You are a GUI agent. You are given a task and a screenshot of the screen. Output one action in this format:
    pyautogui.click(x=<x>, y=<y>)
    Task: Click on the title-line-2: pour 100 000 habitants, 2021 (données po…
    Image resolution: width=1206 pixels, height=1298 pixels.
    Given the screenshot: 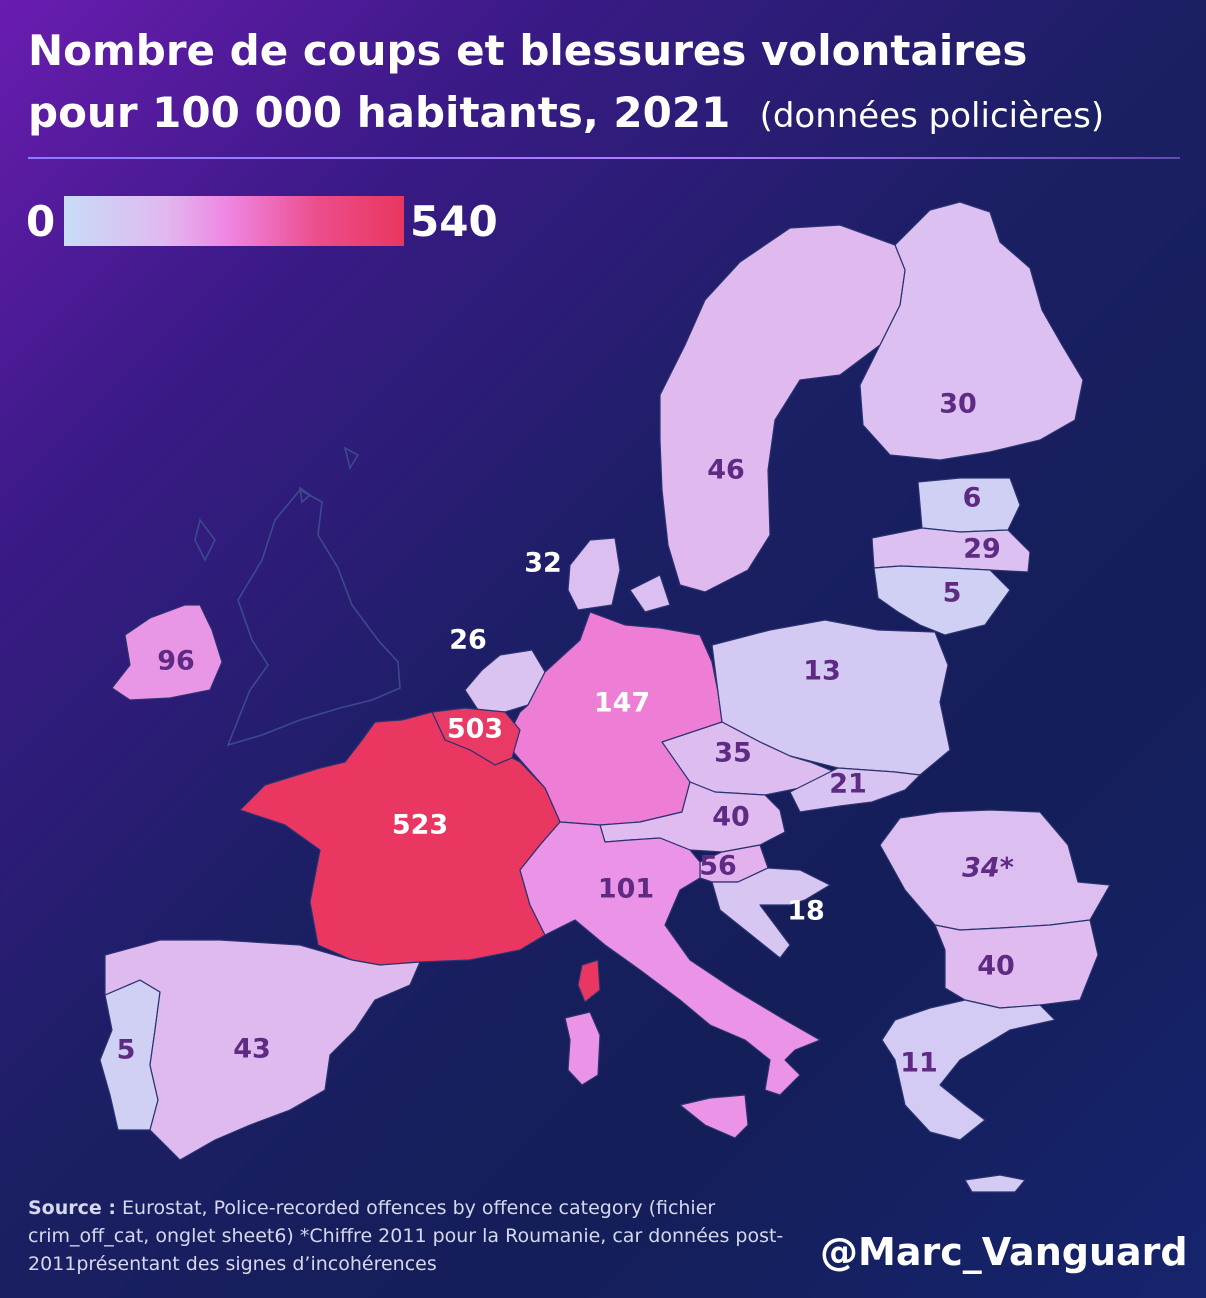 What is the action you would take?
    pyautogui.click(x=608, y=114)
    